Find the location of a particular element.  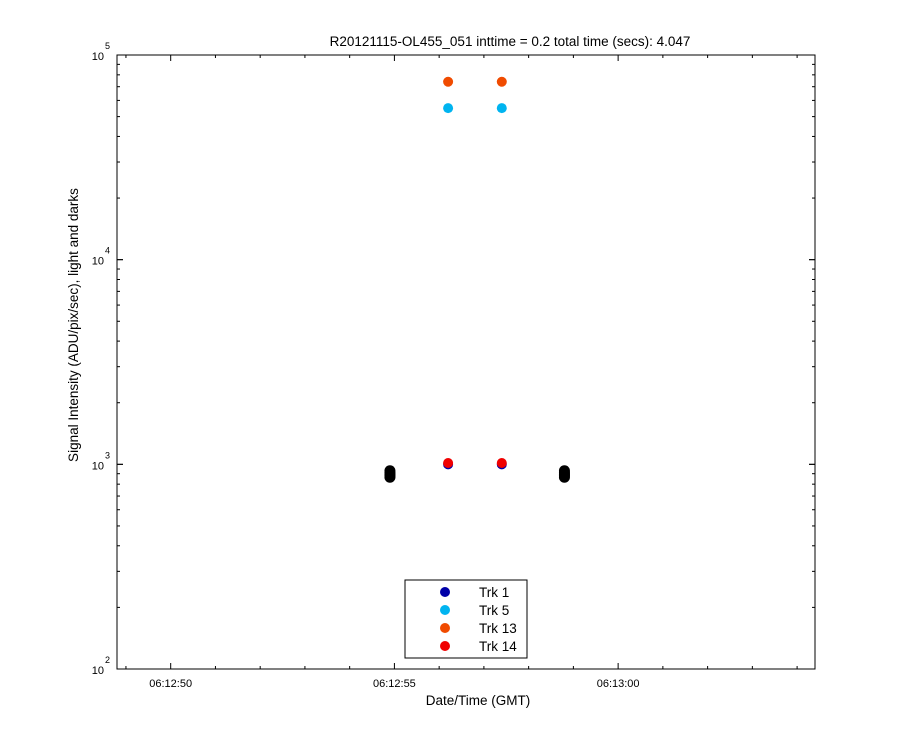

legend: Trk 1 Trk 5 Trk 13 Trk 14 is located at coordinates (466, 619).